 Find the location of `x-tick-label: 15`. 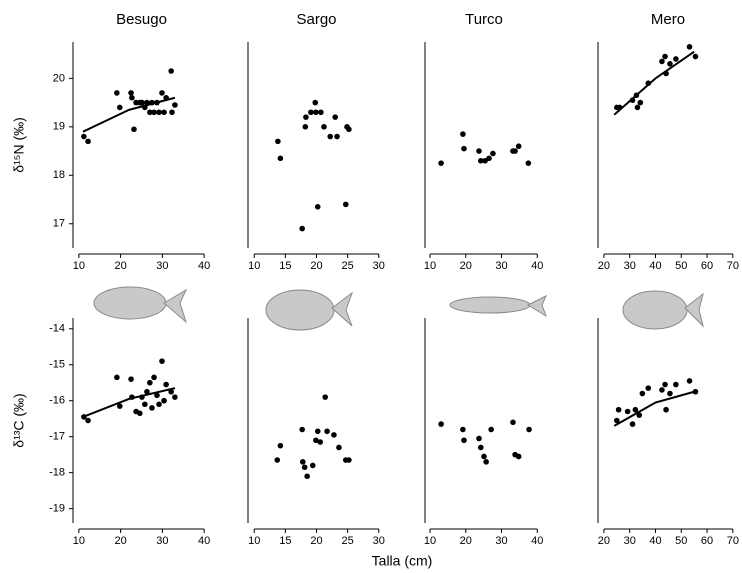

x-tick-label: 15 is located at coordinates (285, 541).